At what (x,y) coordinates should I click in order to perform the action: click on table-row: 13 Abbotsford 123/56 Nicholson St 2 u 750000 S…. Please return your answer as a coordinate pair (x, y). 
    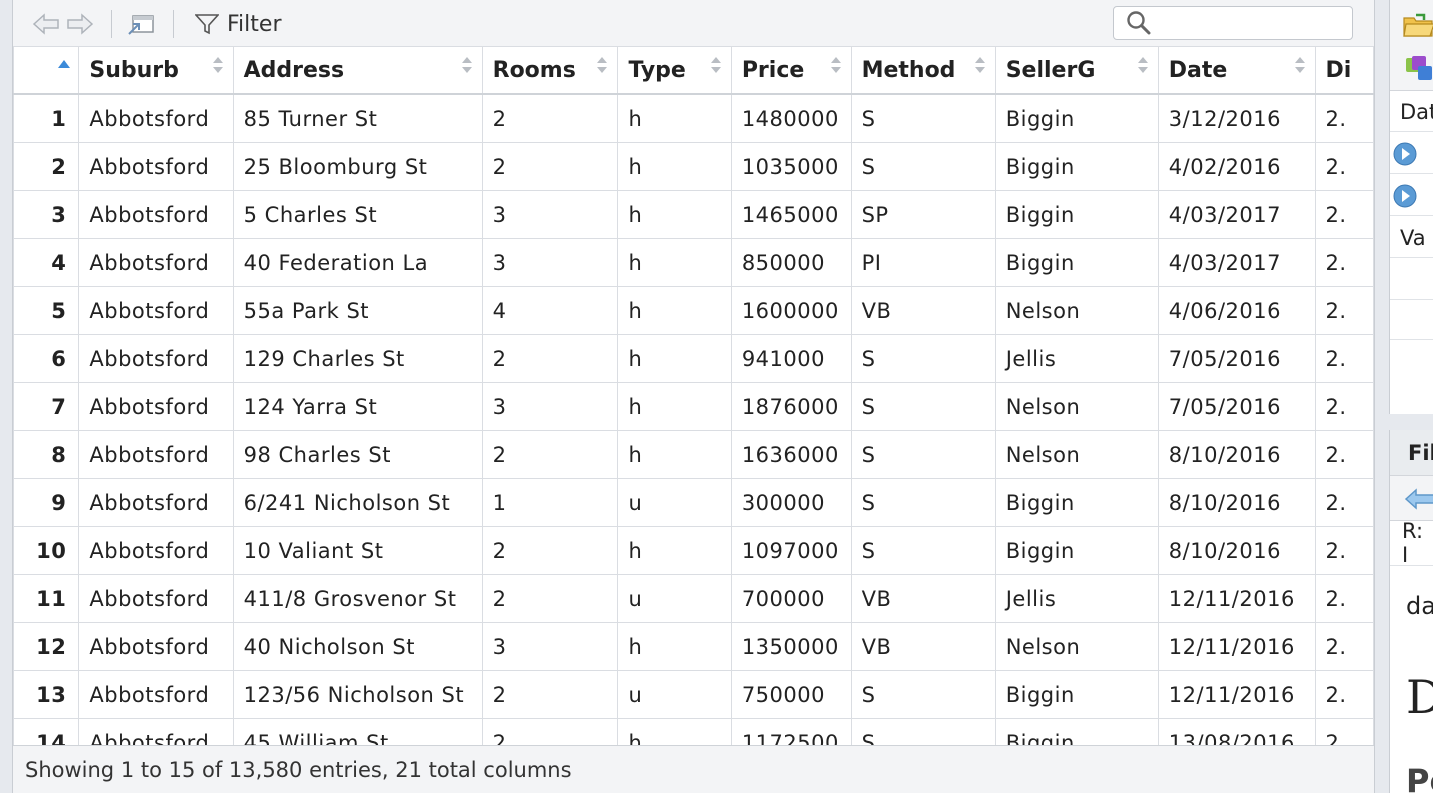
    Looking at the image, I should click on (693, 694).